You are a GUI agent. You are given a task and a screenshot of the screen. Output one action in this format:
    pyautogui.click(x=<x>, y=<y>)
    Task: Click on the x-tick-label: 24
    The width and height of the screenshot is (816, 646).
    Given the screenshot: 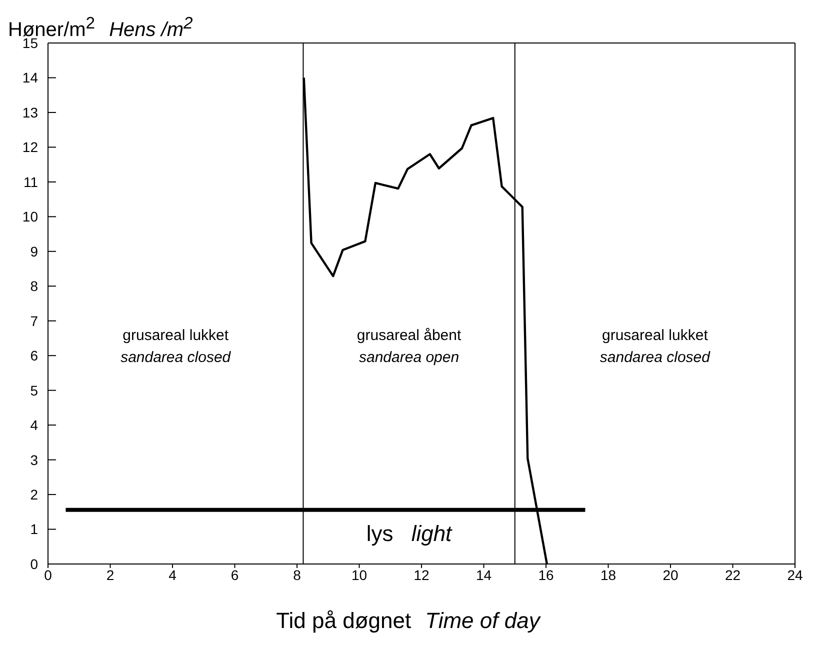 What is the action you would take?
    pyautogui.click(x=795, y=574)
    